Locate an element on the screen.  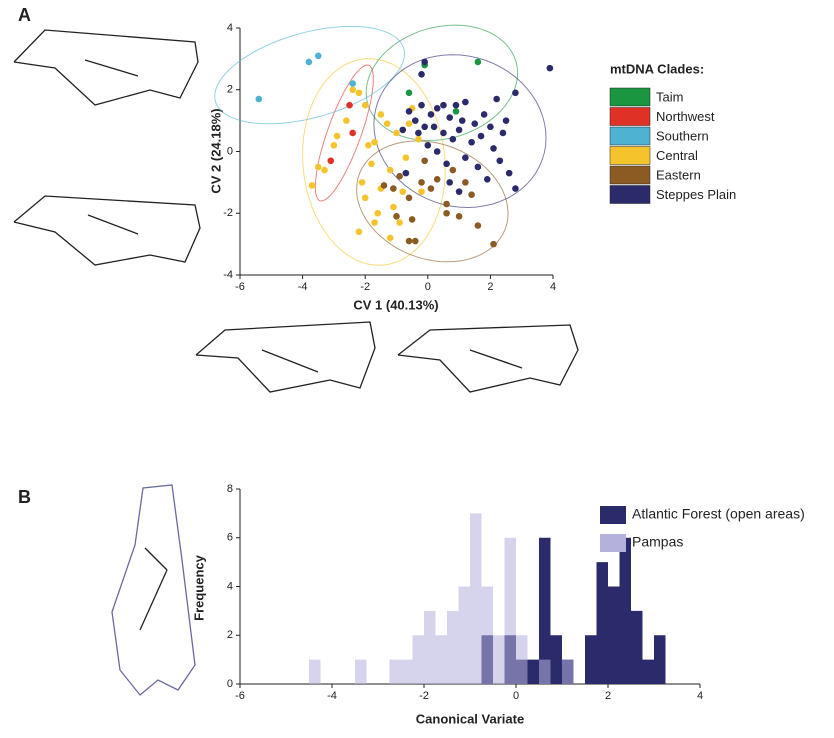
y-tick-label: 4 is located at coordinates (230, 28).